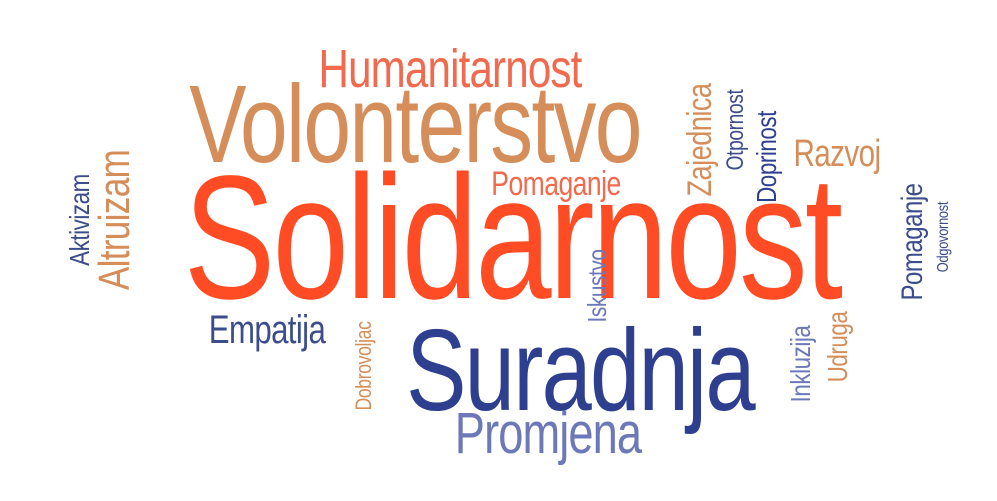  Describe the element at coordinates (766, 157) in the screenshot. I see `word-doprinost: Doprinost` at that location.